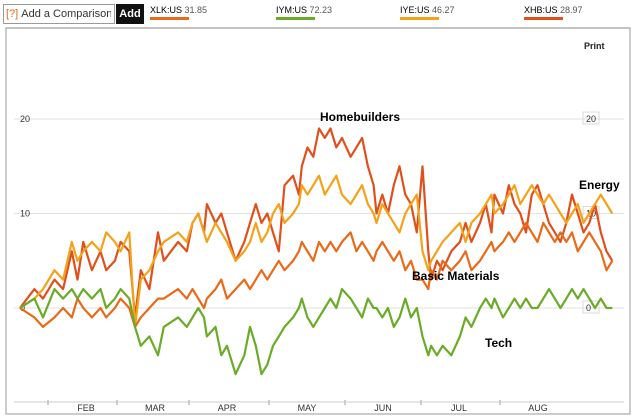  Describe the element at coordinates (594, 46) in the screenshot. I see `print-link: Print` at that location.